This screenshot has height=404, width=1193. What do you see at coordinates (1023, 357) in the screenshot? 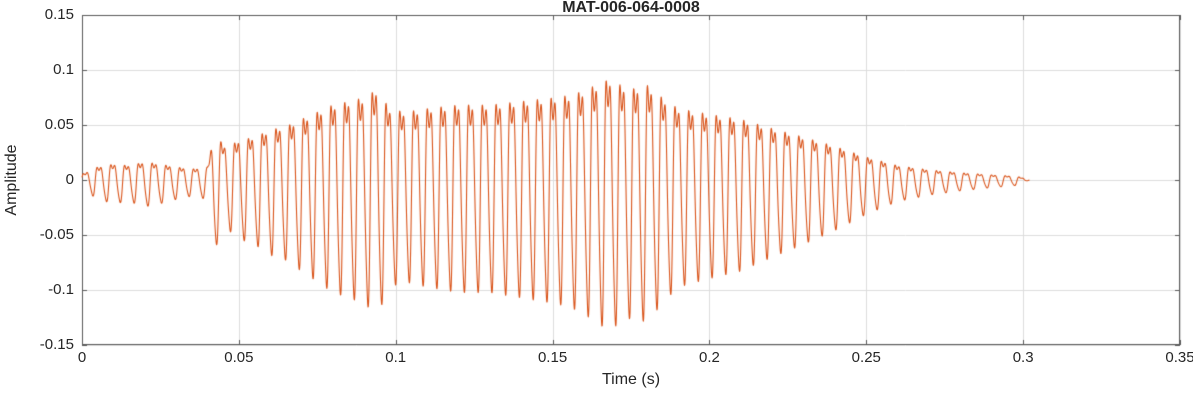
I see `x-tick-label: 0.3` at bounding box center [1023, 357].